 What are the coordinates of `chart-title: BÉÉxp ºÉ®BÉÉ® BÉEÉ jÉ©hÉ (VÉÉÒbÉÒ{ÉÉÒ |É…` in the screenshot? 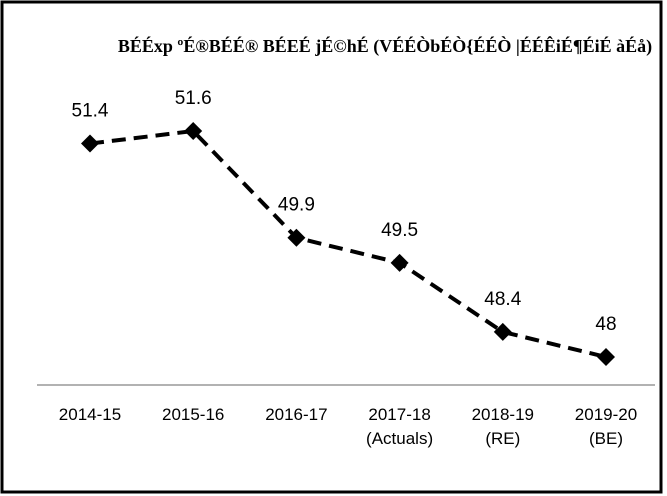 It's located at (385, 46).